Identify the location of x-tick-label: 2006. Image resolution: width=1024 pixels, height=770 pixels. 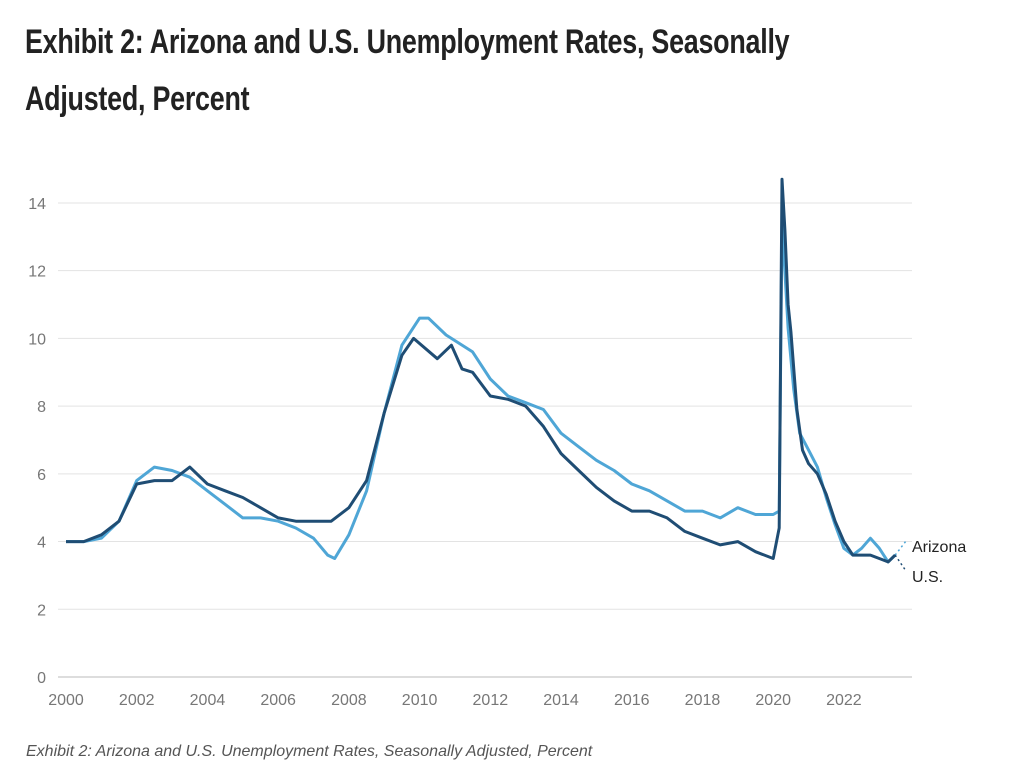
(278, 700).